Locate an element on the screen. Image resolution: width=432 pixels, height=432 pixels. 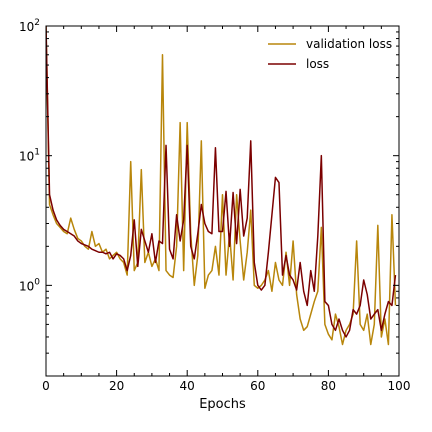
y-tick-exponent: 2 is located at coordinates (37, 23).